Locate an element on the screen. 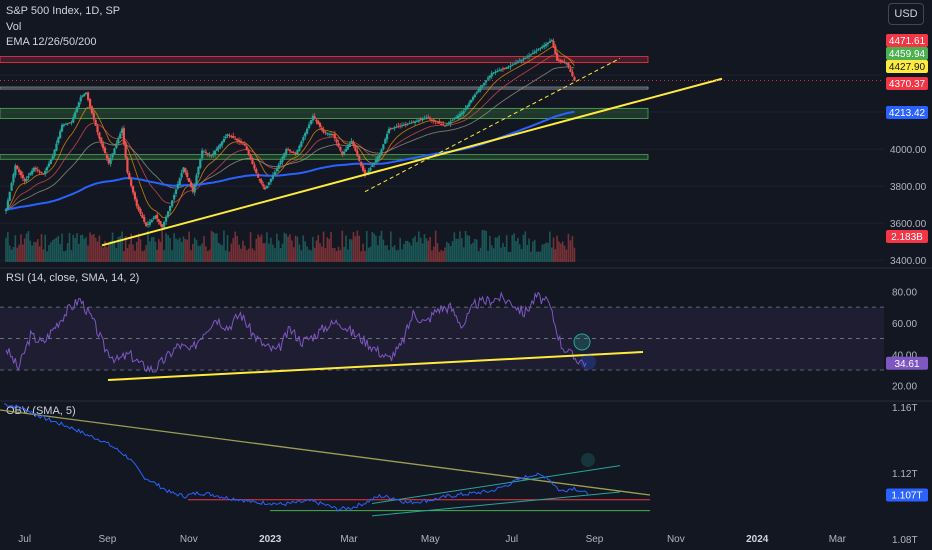 This screenshot has height=550, width=932. rsi-value-tag is located at coordinates (907, 363).